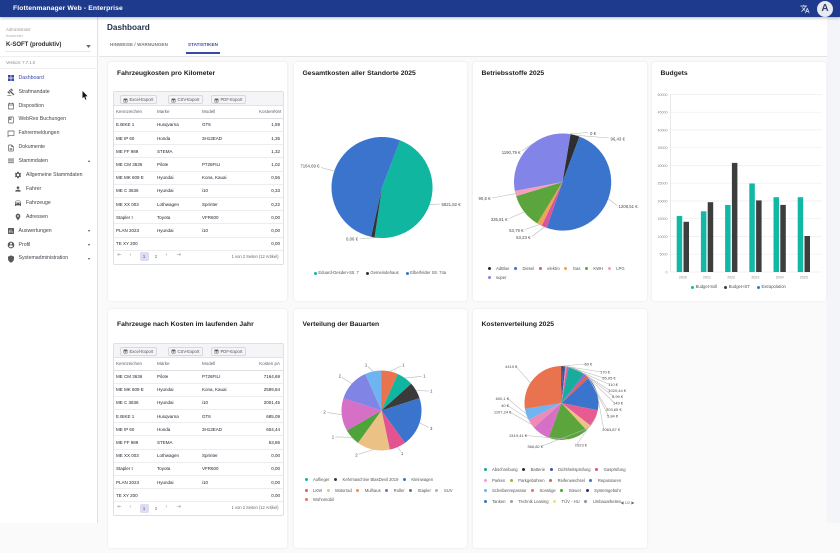 This screenshot has width=840, height=553. What do you see at coordinates (617, 139) in the screenshot?
I see `svg-text: 96,43 €` at bounding box center [617, 139].